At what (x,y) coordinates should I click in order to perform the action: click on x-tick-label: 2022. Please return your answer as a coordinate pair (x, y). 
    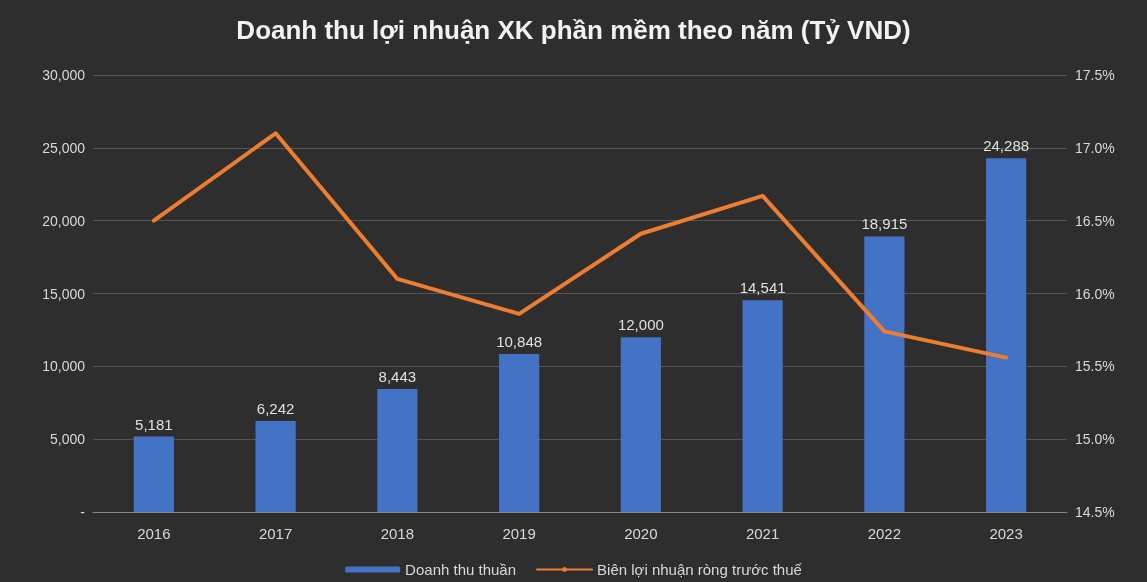
    Looking at the image, I should click on (884, 533).